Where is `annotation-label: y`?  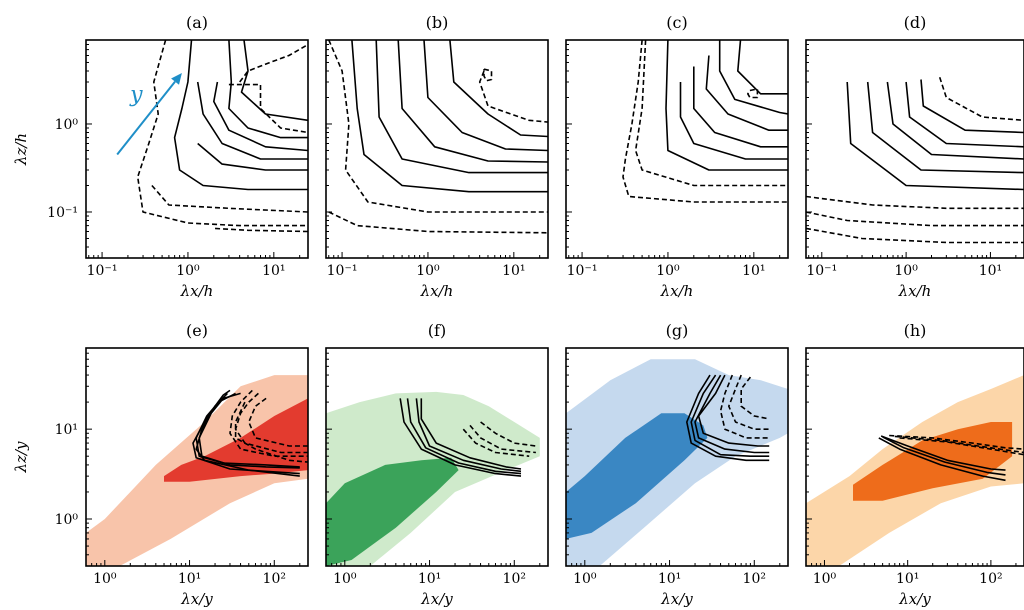 annotation-label: y is located at coordinates (136, 95).